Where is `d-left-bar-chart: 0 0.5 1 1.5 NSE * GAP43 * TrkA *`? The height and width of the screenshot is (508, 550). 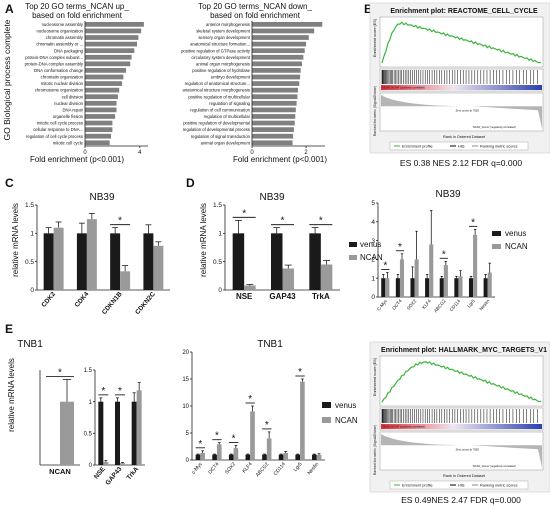
d-left-bar-chart: 0 0.5 1 1.5 NSE * GAP43 * TrkA * is located at coordinates (276, 251).